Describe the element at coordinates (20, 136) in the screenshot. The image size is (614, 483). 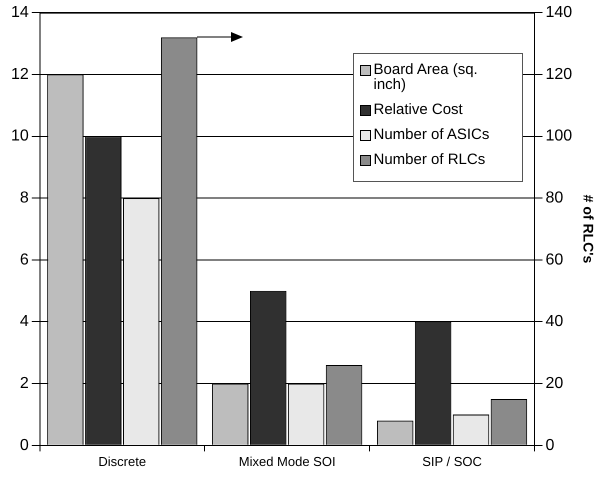
I see `y-tick-label: 10` at that location.